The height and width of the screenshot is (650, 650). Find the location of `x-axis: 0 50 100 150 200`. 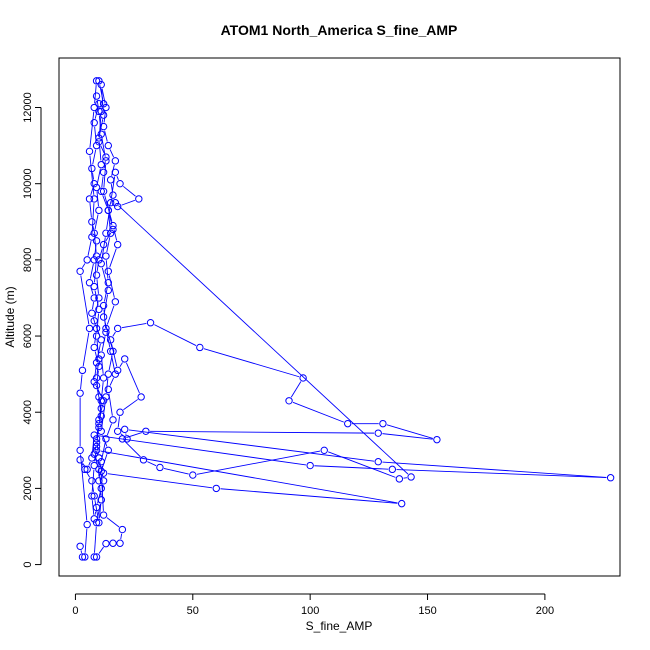

x-axis: 0 50 100 150 200 is located at coordinates (313, 605).